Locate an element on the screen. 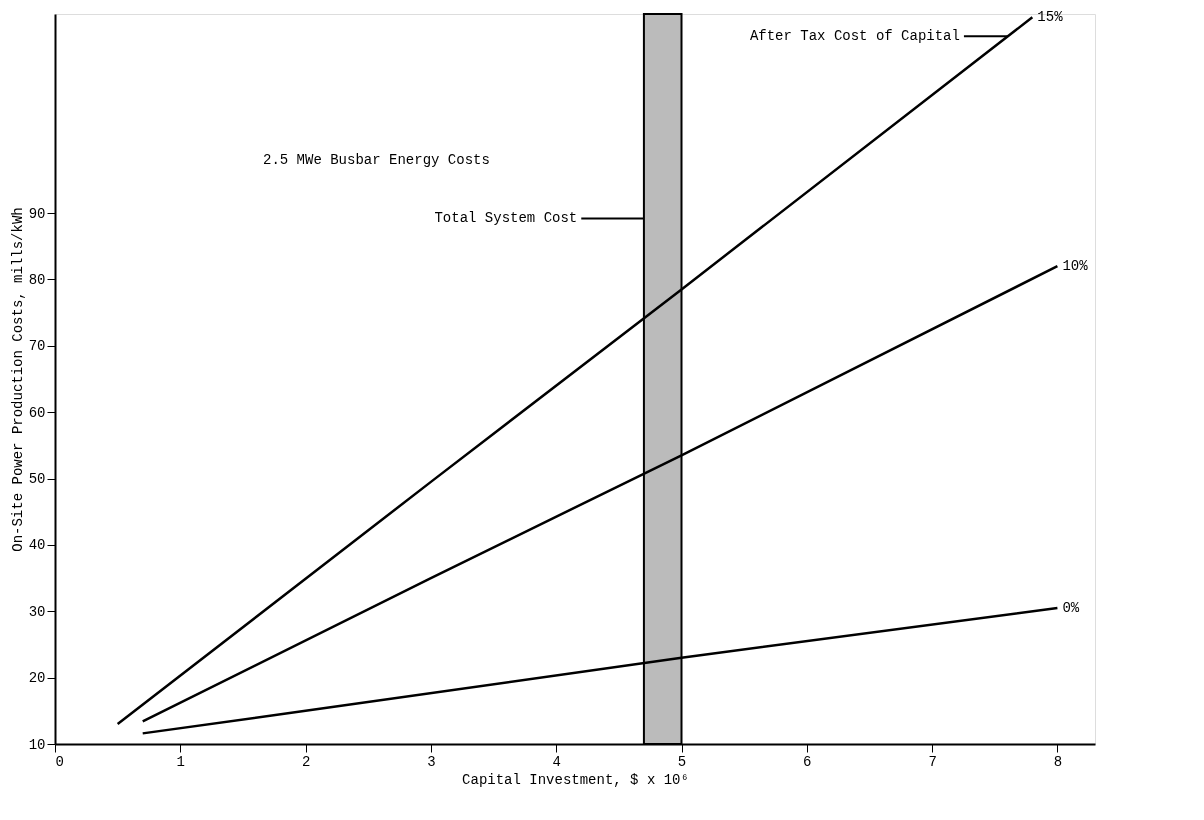 This screenshot has height=820, width=1204. x-tick-label: 4 is located at coordinates (556, 761).